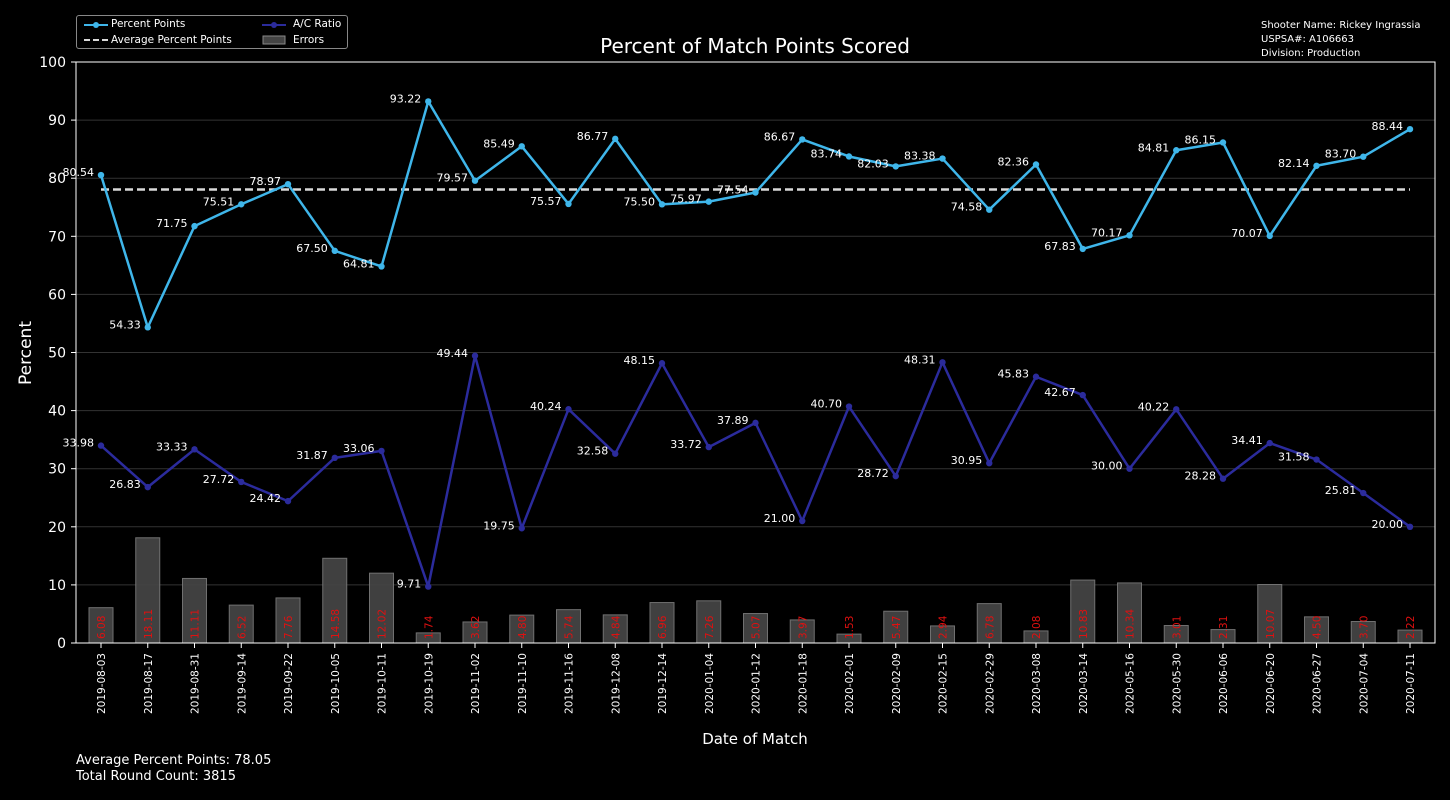 This screenshot has width=1450, height=800. I want to click on ac-ratio-label: 31.58, so click(1294, 457).